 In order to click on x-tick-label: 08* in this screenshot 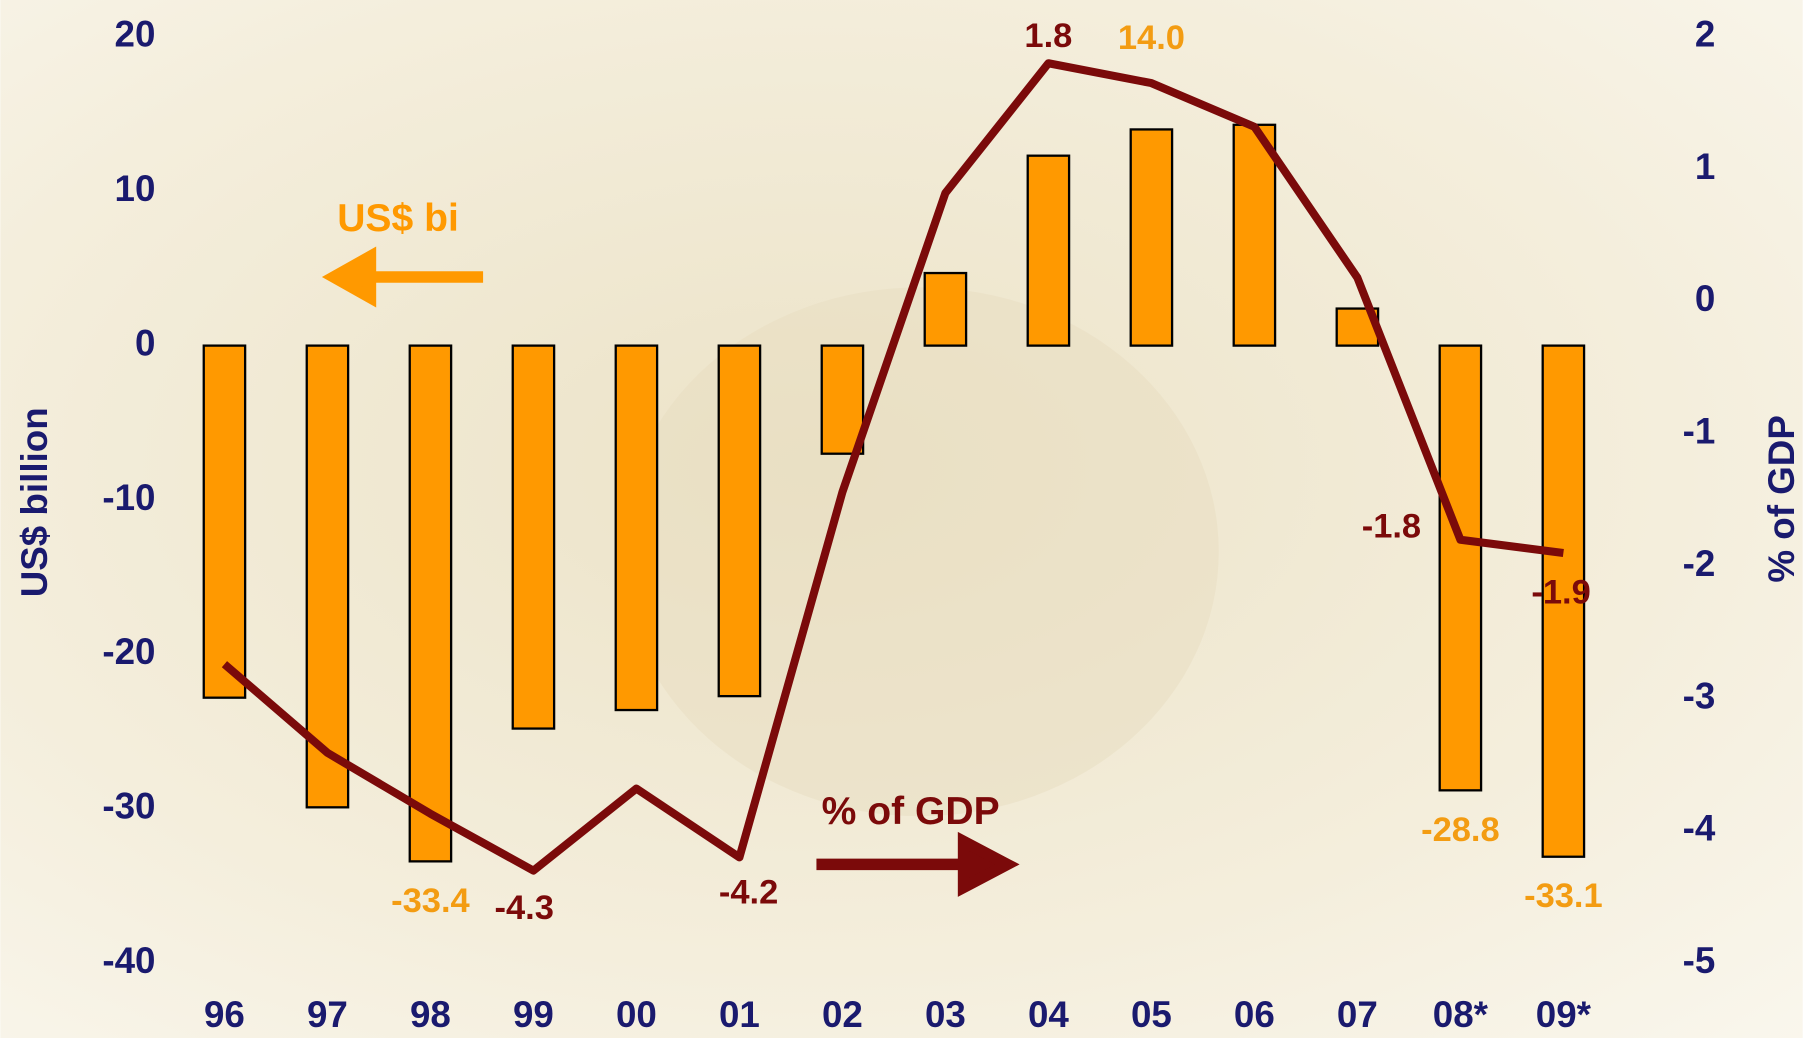, I will do `click(1461, 1014)`.